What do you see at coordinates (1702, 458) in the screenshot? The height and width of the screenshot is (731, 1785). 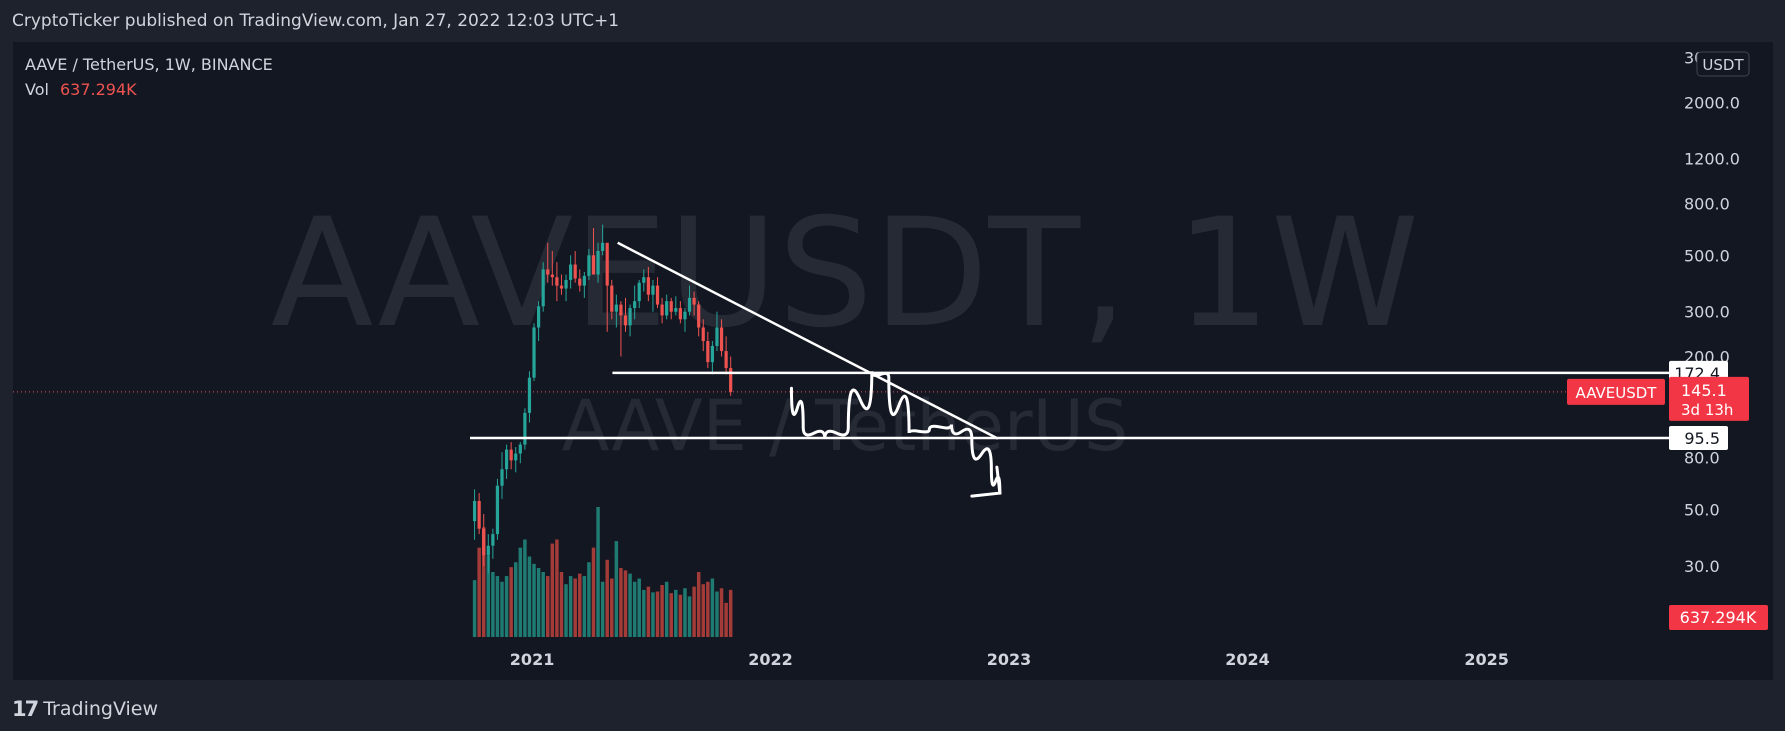 I see `price-tick-label: 80.0` at bounding box center [1702, 458].